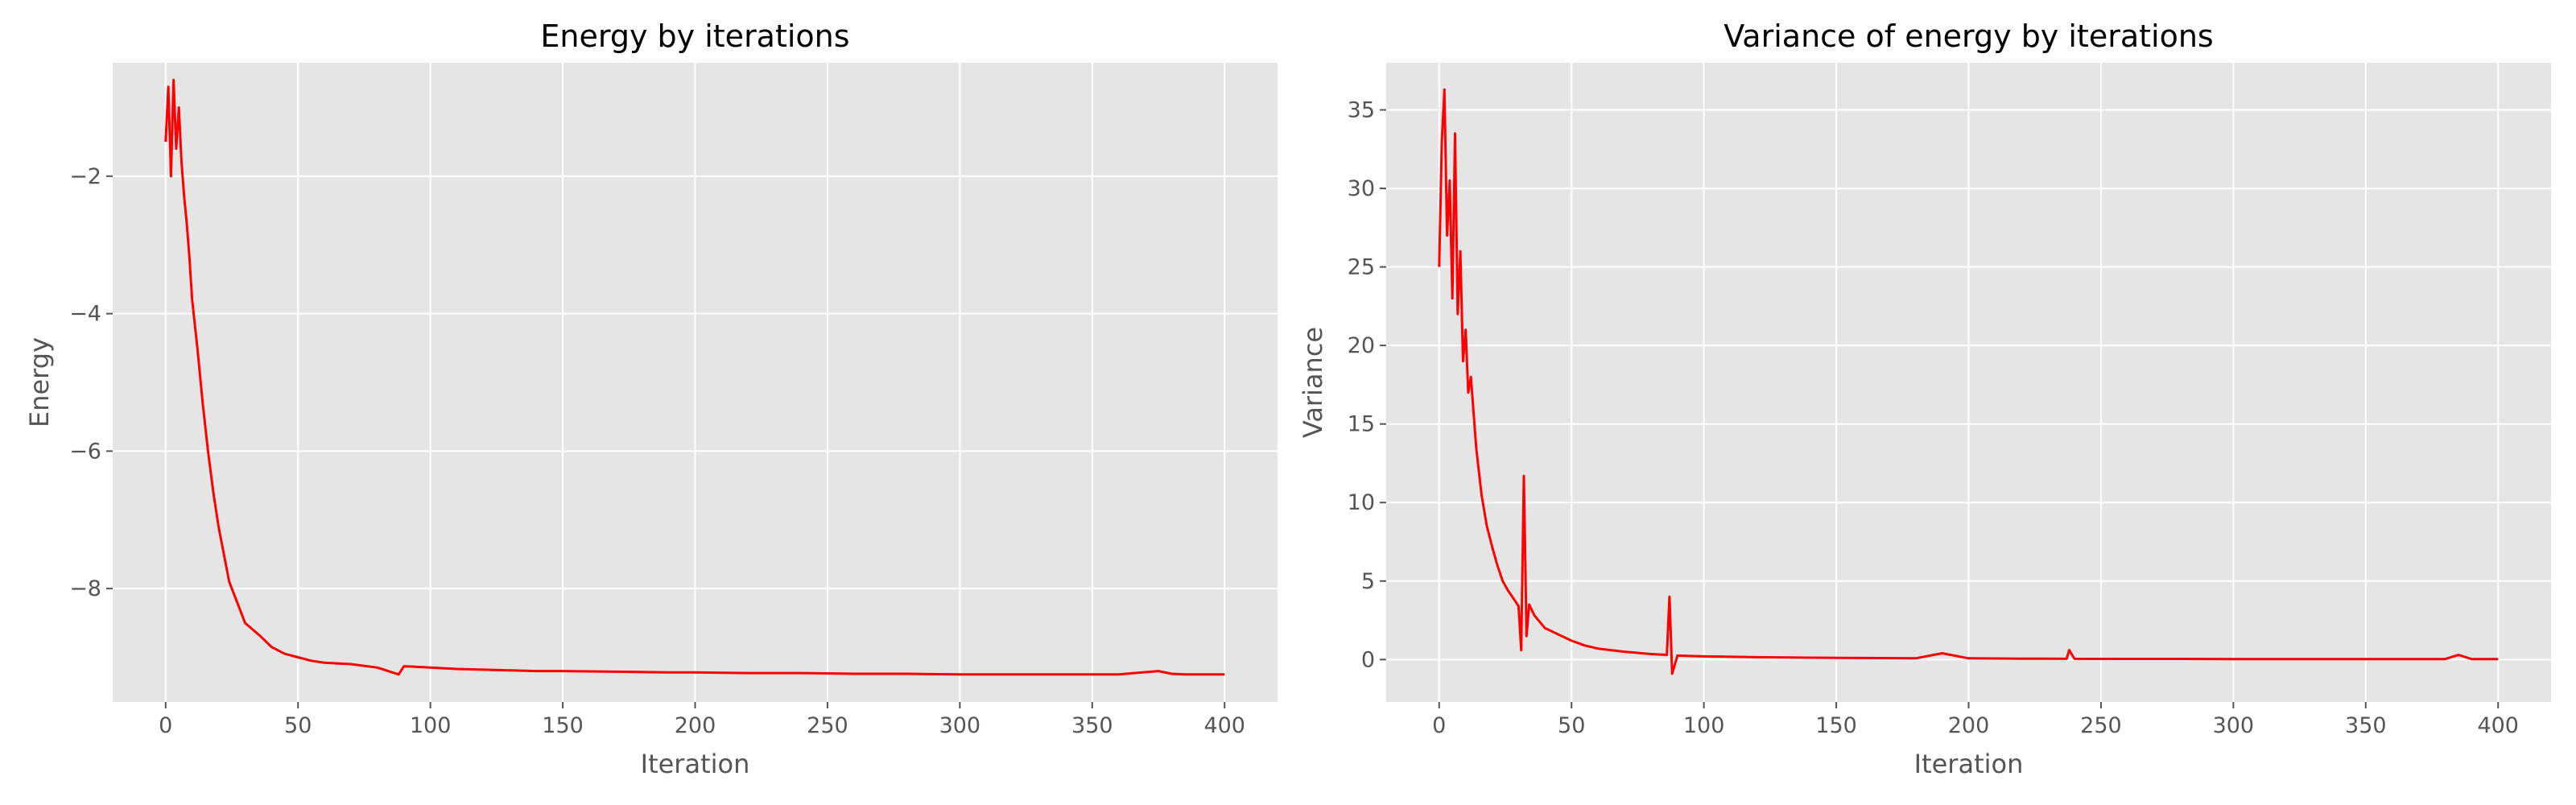 The width and height of the screenshot is (2576, 805). Describe the element at coordinates (1361, 345) in the screenshot. I see `y-tick-label: 20` at that location.